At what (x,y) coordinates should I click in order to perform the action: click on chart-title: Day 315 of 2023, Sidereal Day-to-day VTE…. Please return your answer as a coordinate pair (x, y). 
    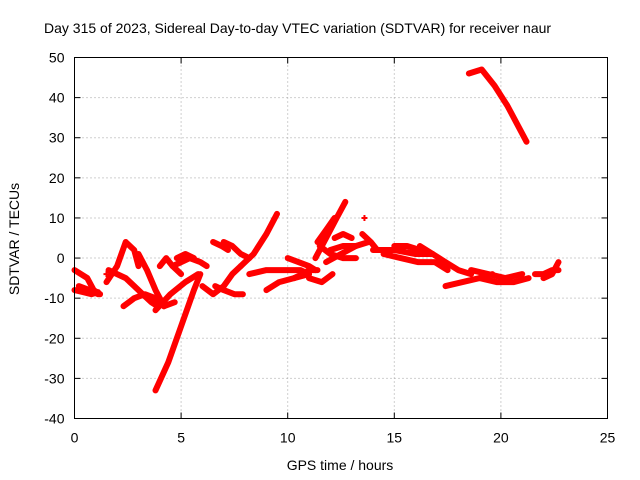
    Looking at the image, I should click on (297, 28).